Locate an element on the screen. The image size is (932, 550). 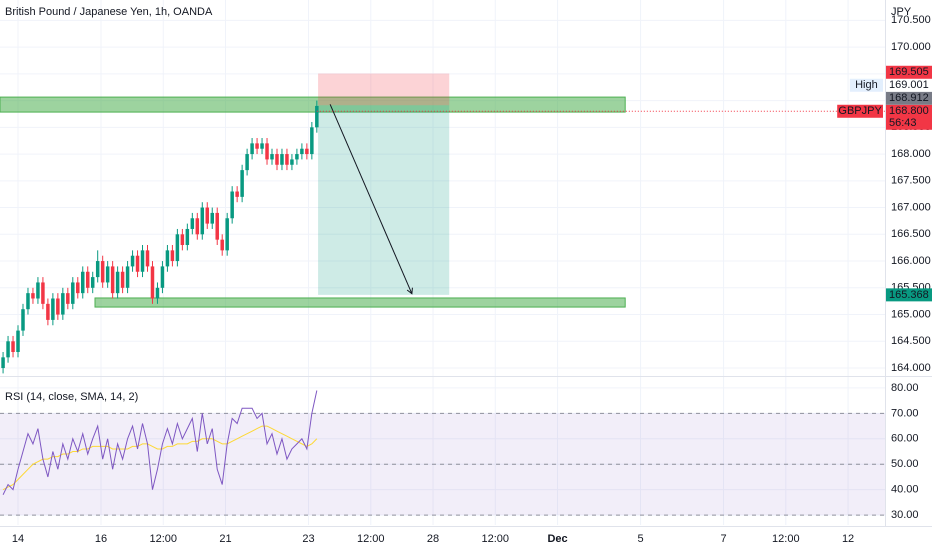
x-tick-label: 23 is located at coordinates (308, 539).